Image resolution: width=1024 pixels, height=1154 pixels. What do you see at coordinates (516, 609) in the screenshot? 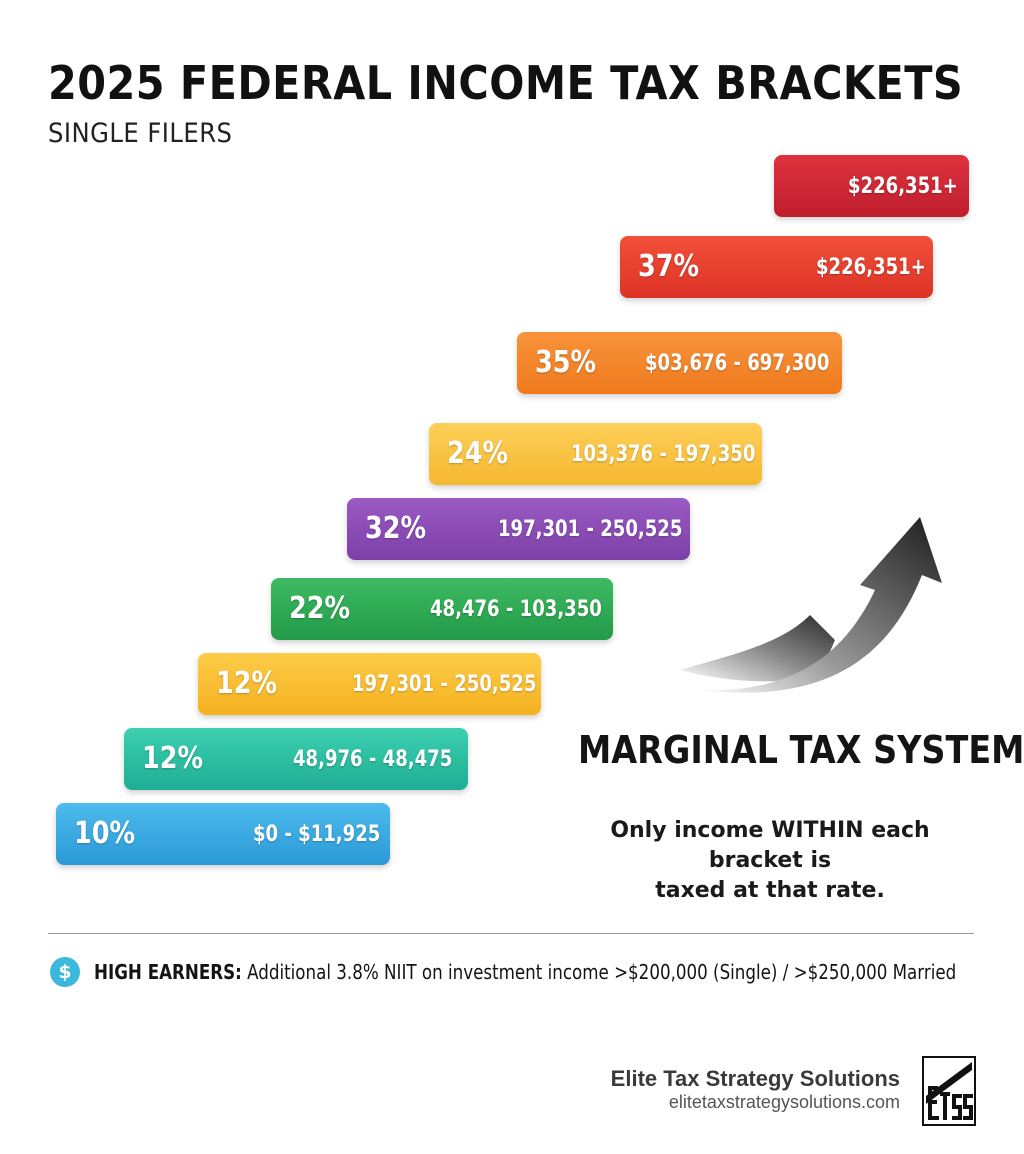
I see `bracket-range: 48,476 - 103,350` at bounding box center [516, 609].